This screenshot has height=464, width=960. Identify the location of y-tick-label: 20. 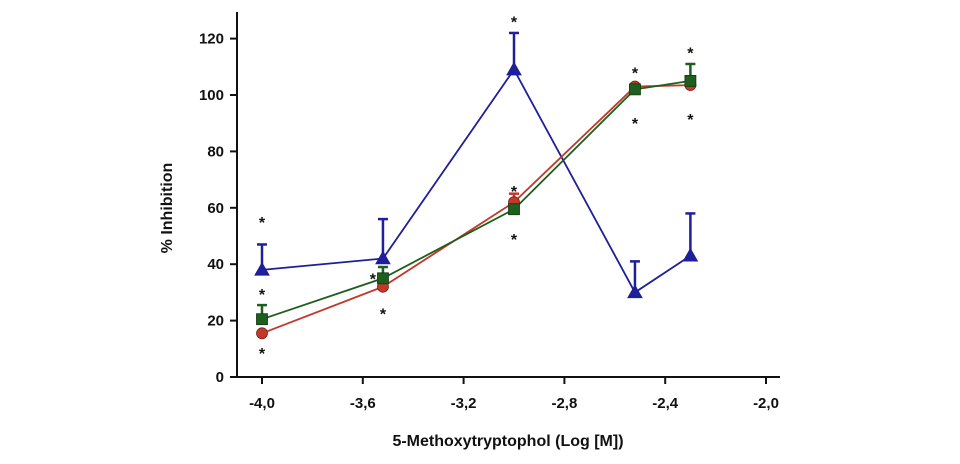
(215, 321).